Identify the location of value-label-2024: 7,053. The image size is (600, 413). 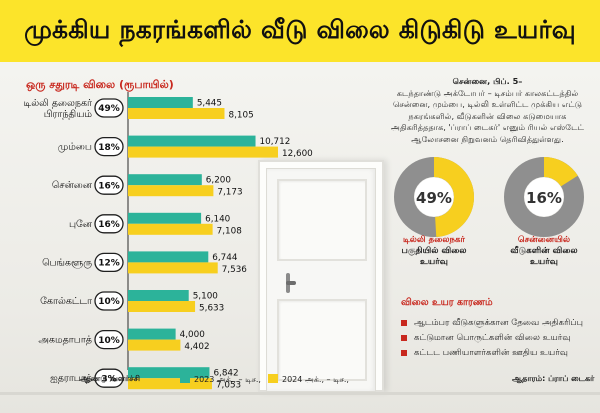
(228, 386).